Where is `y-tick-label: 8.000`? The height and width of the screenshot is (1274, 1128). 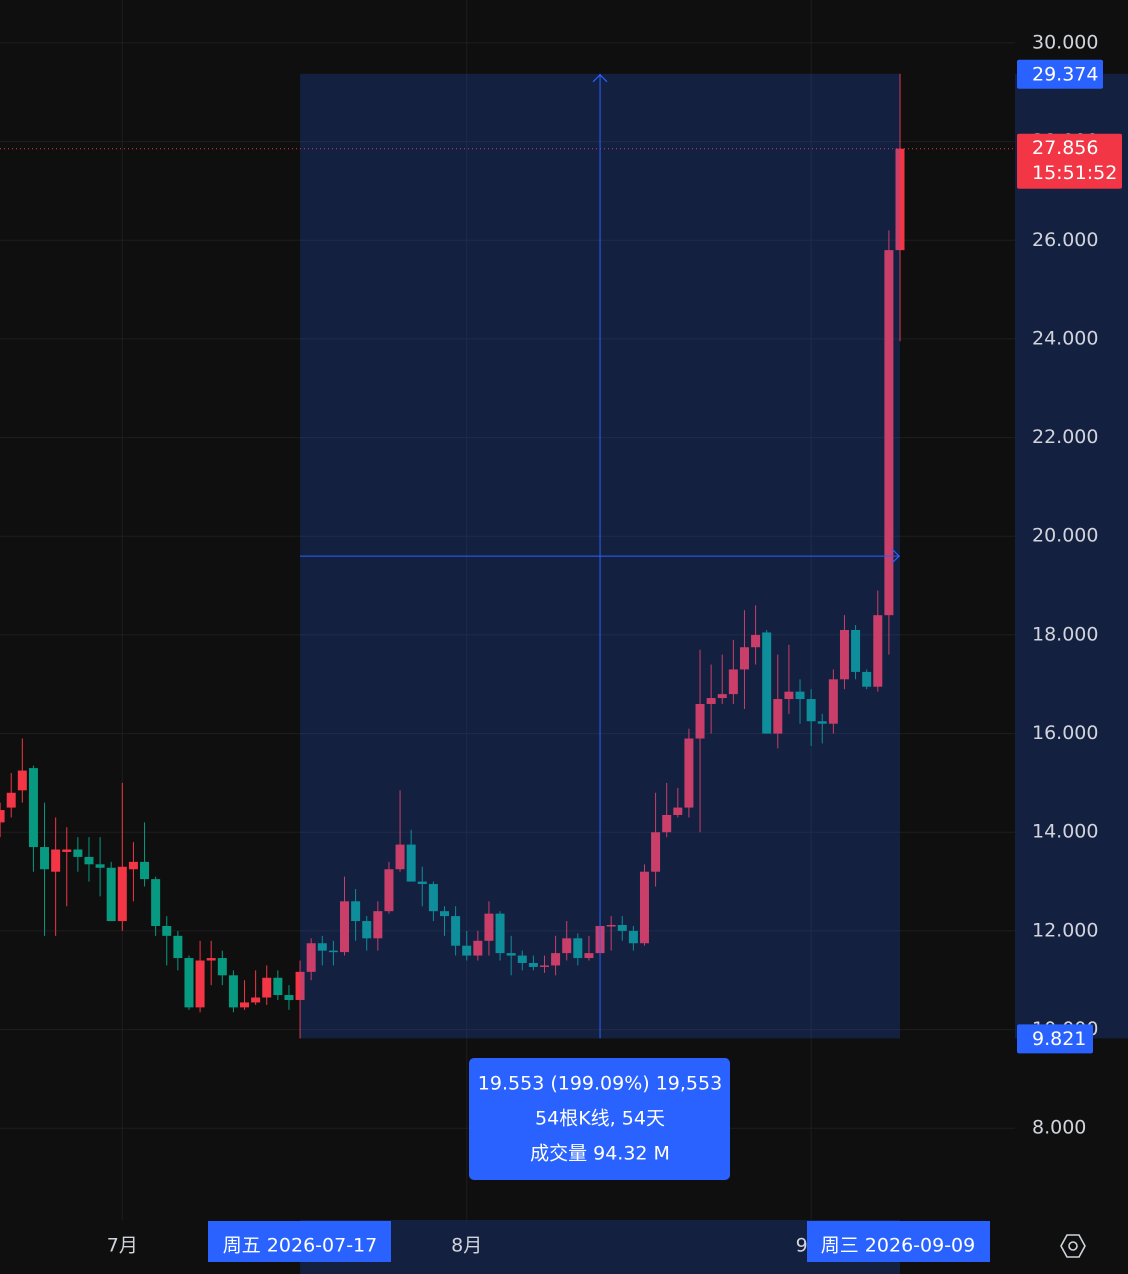 y-tick-label: 8.000 is located at coordinates (1059, 1128).